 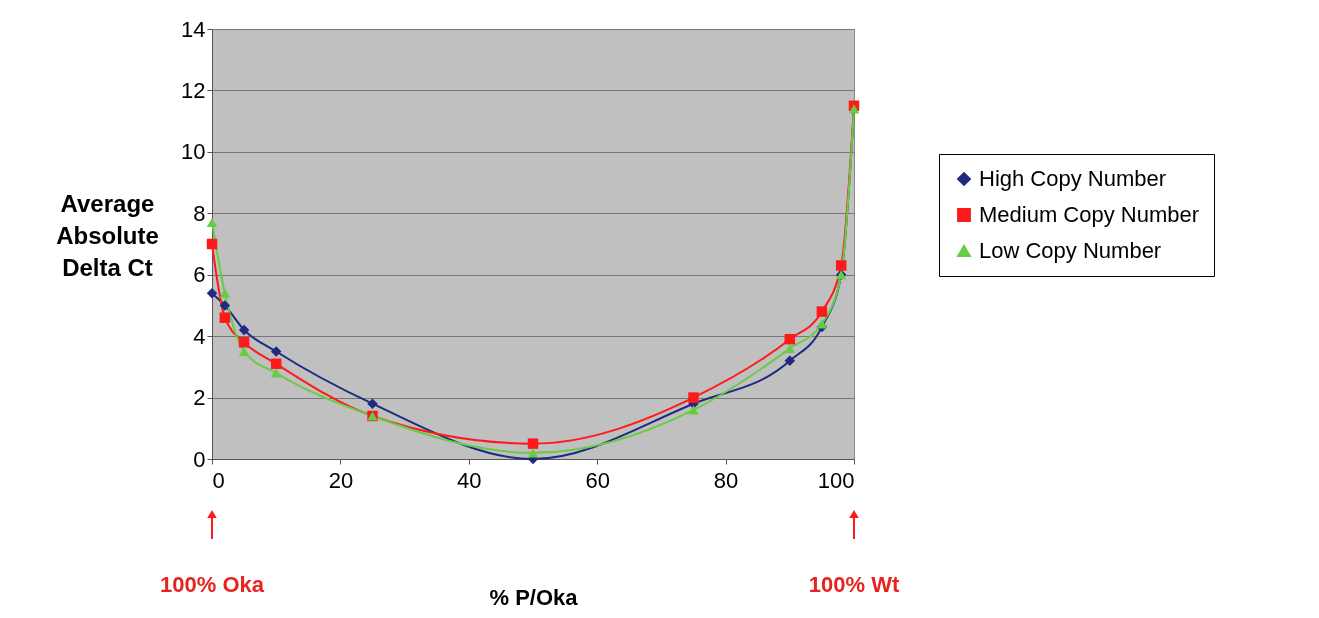 I want to click on text: 100% Oka, so click(x=212, y=584).